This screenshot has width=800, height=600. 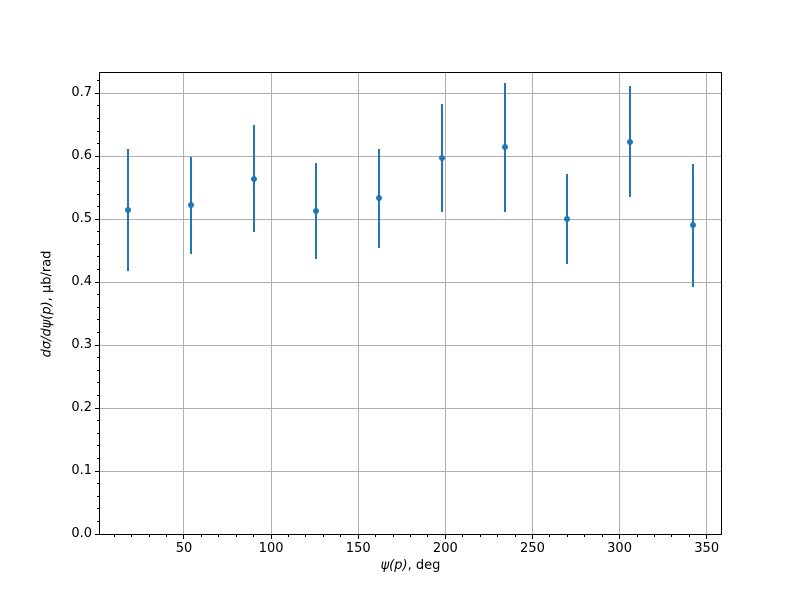 What do you see at coordinates (81, 282) in the screenshot?
I see `y-tick-label: 0.4` at bounding box center [81, 282].